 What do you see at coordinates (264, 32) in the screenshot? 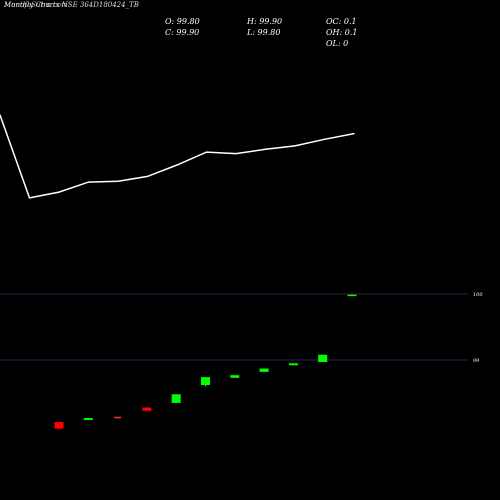
I see `low-value: L: 99.80` at bounding box center [264, 32].